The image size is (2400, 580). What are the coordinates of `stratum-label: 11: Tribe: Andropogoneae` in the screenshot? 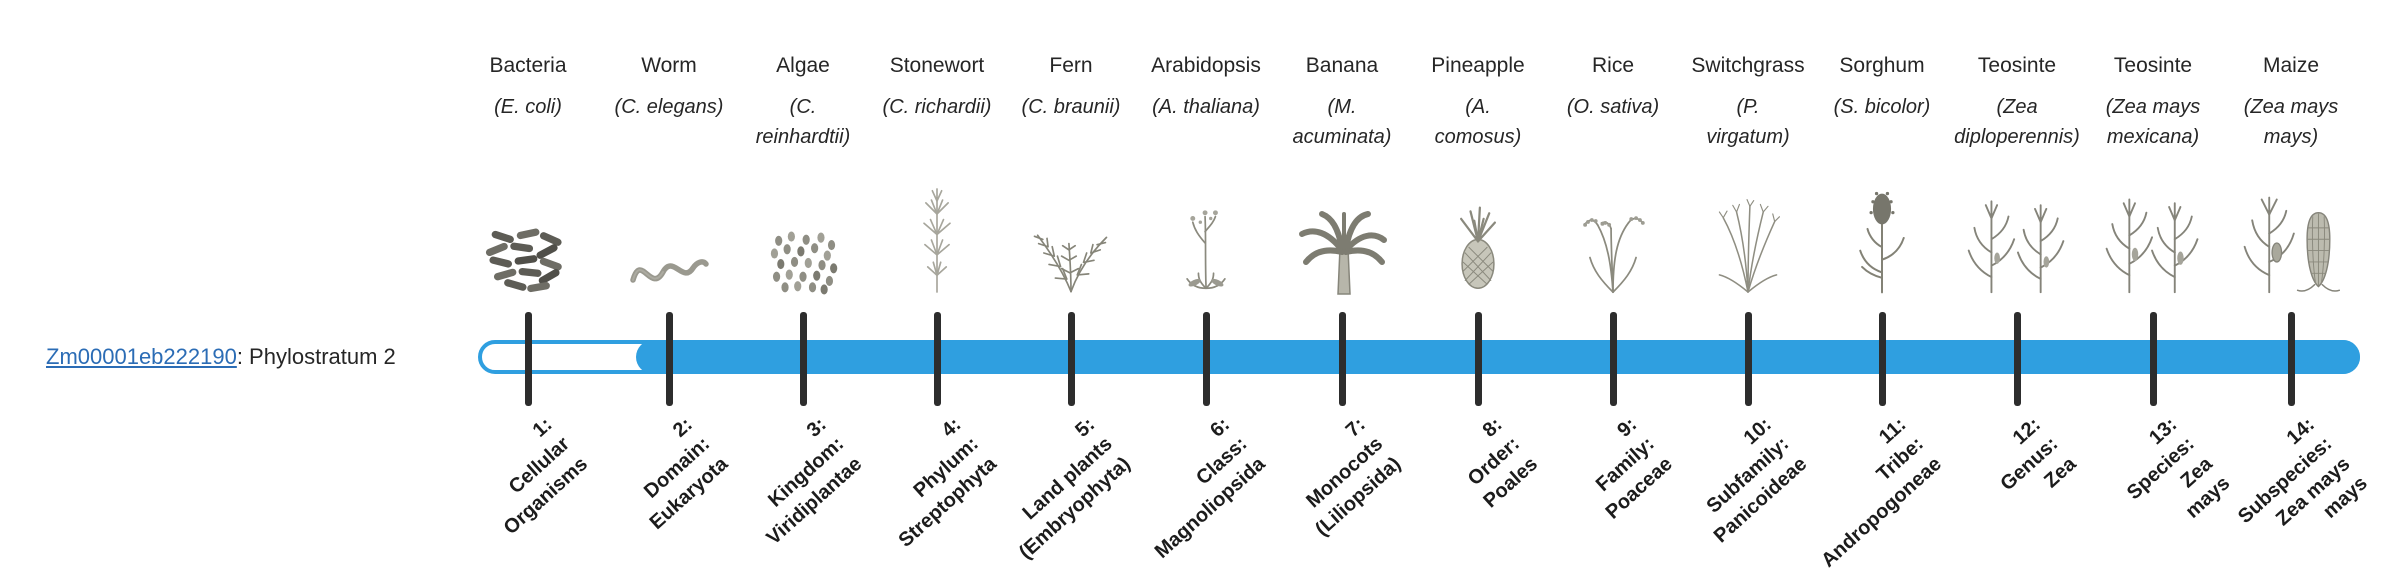 It's located at (1881, 492).